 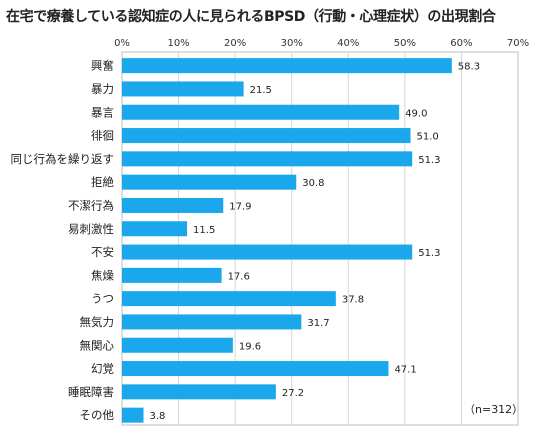 What do you see at coordinates (261, 90) in the screenshot?
I see `data-label: 21.5` at bounding box center [261, 90].